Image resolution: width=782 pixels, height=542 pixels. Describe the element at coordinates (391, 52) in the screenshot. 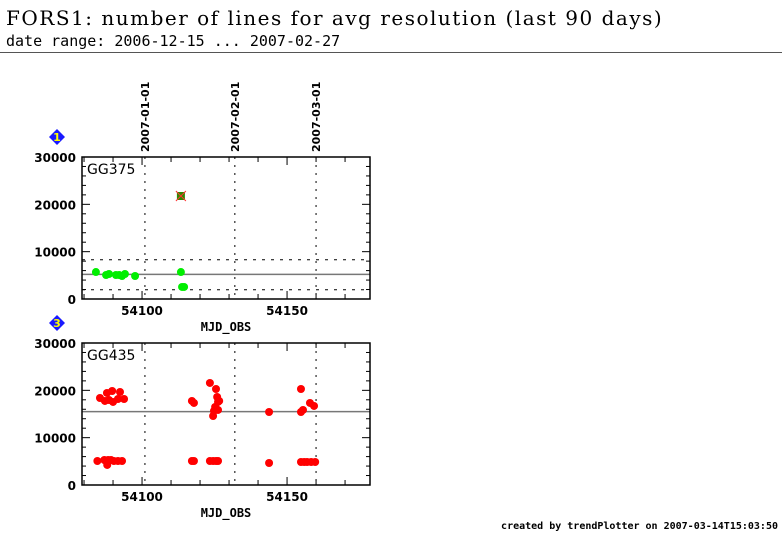

I see `header-divider` at that location.